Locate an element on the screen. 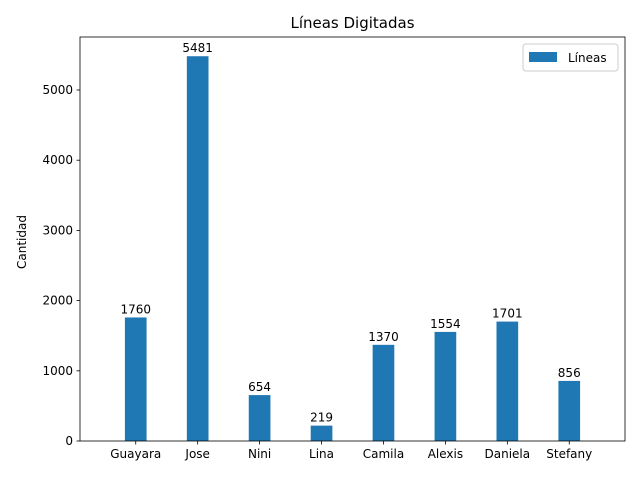 The height and width of the screenshot is (480, 640). x-tick-label-camila: Camila is located at coordinates (383, 454).